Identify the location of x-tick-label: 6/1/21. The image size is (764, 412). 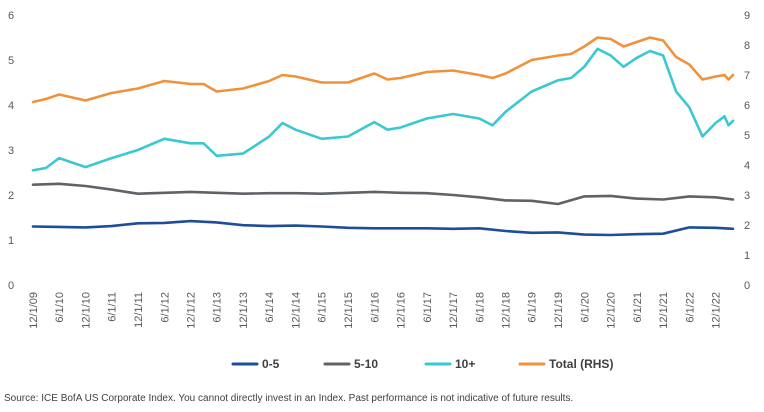
(638, 307).